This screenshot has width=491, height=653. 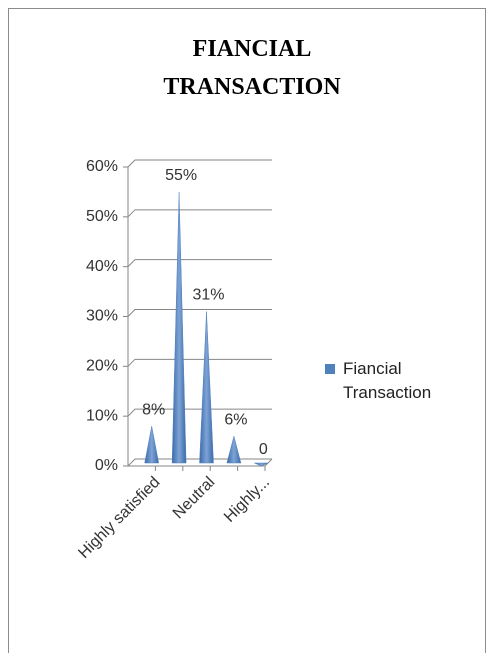 I want to click on y-tick-label: 10%, so click(x=102, y=415).